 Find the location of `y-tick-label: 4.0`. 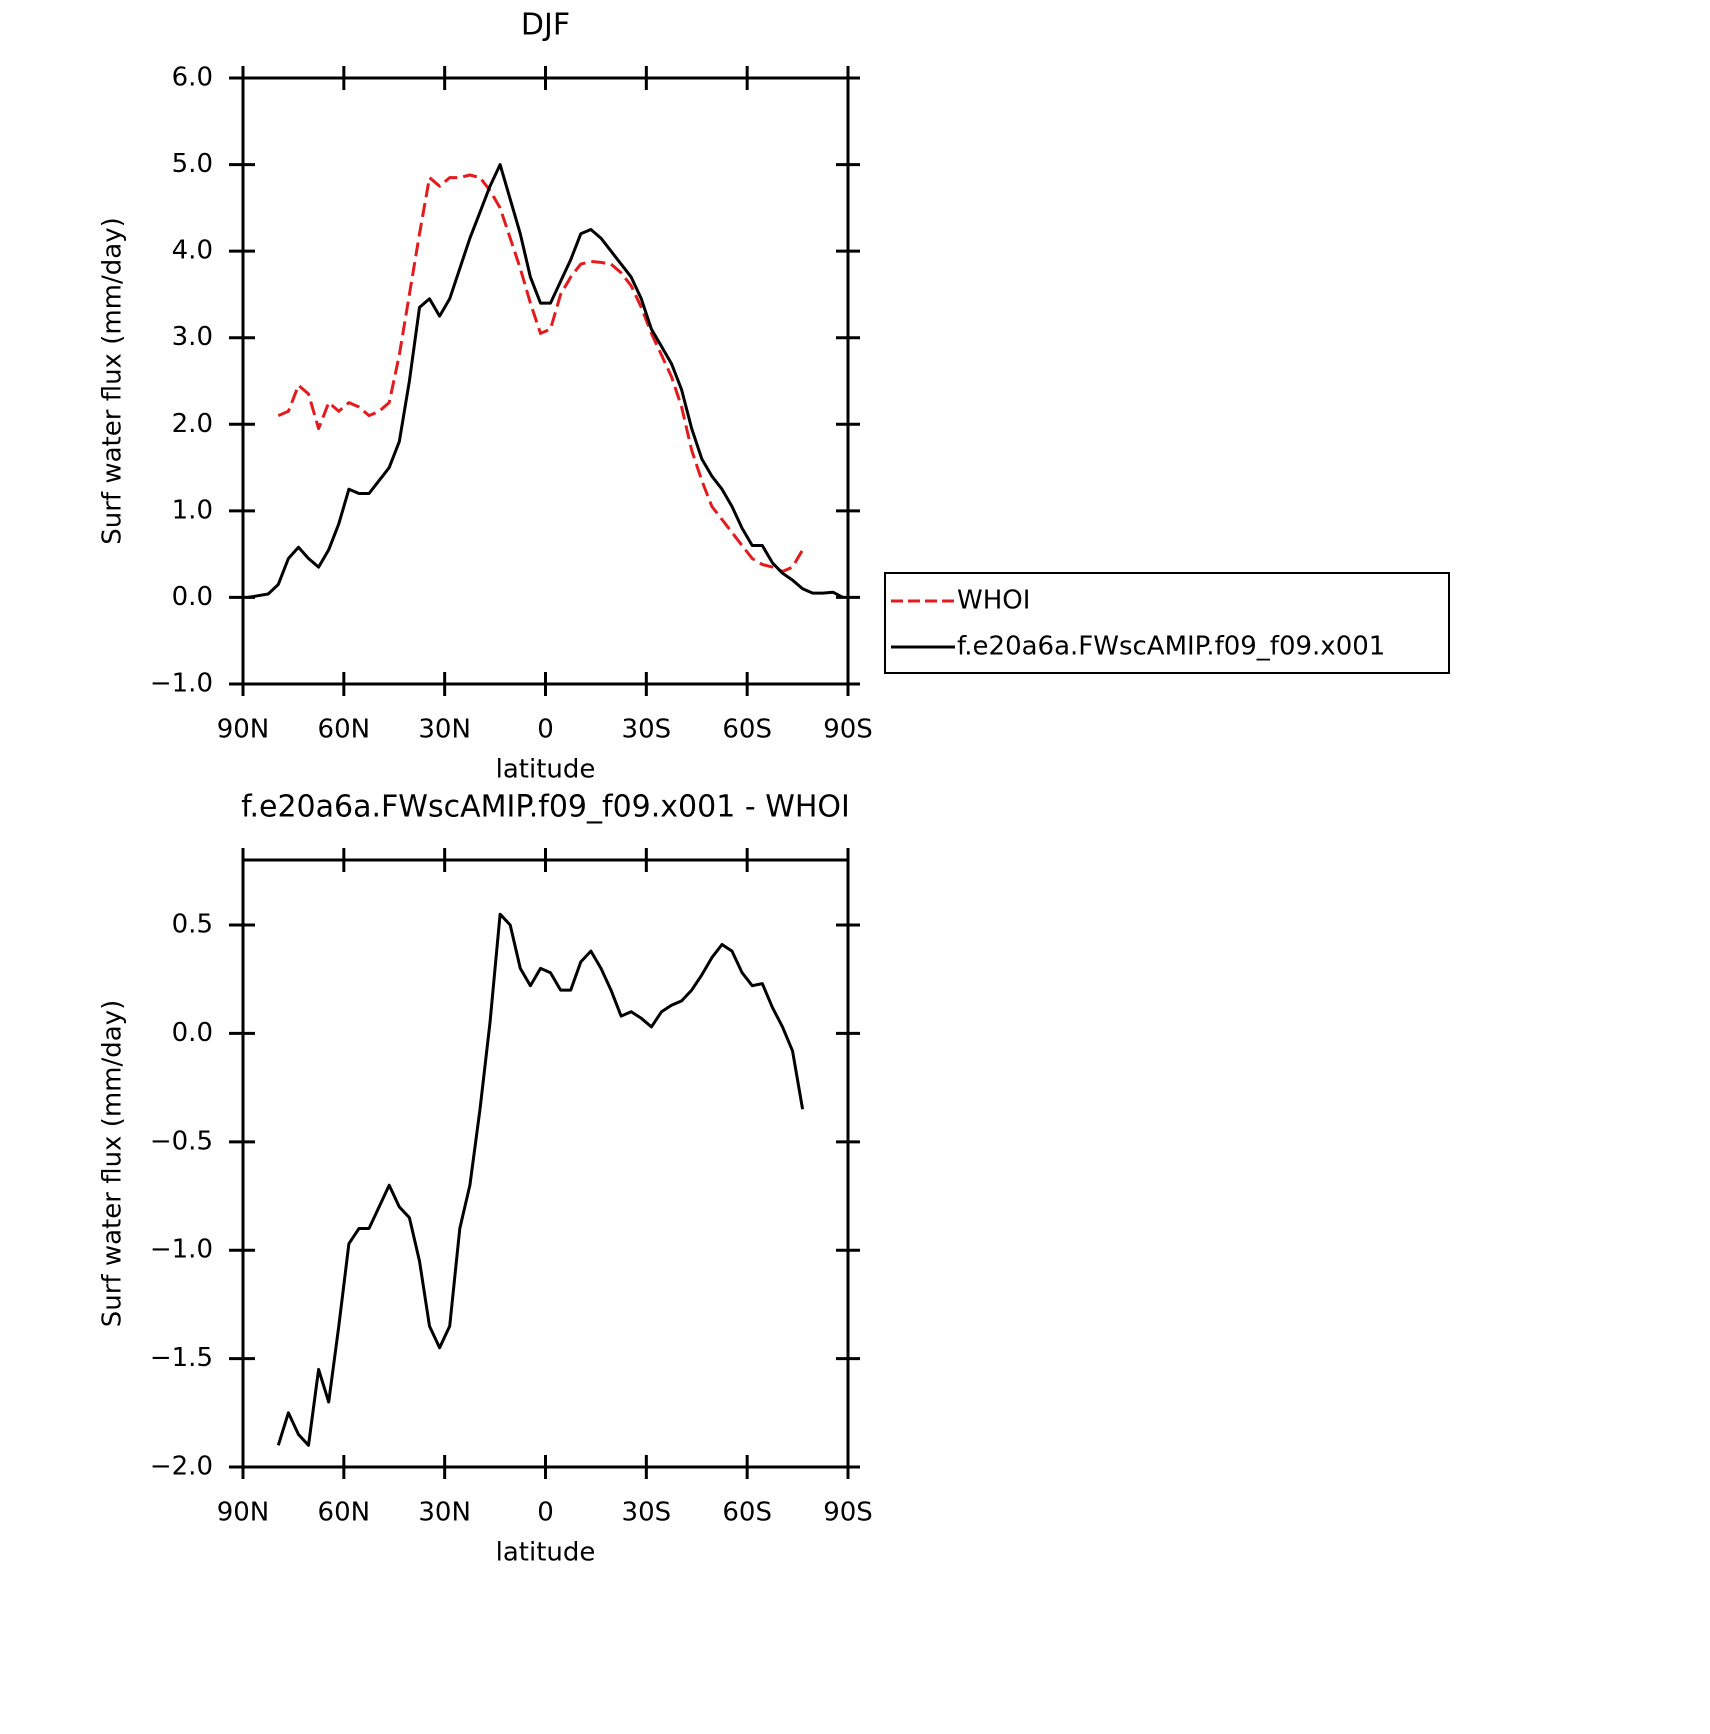

y-tick-label: 4.0 is located at coordinates (192, 251).